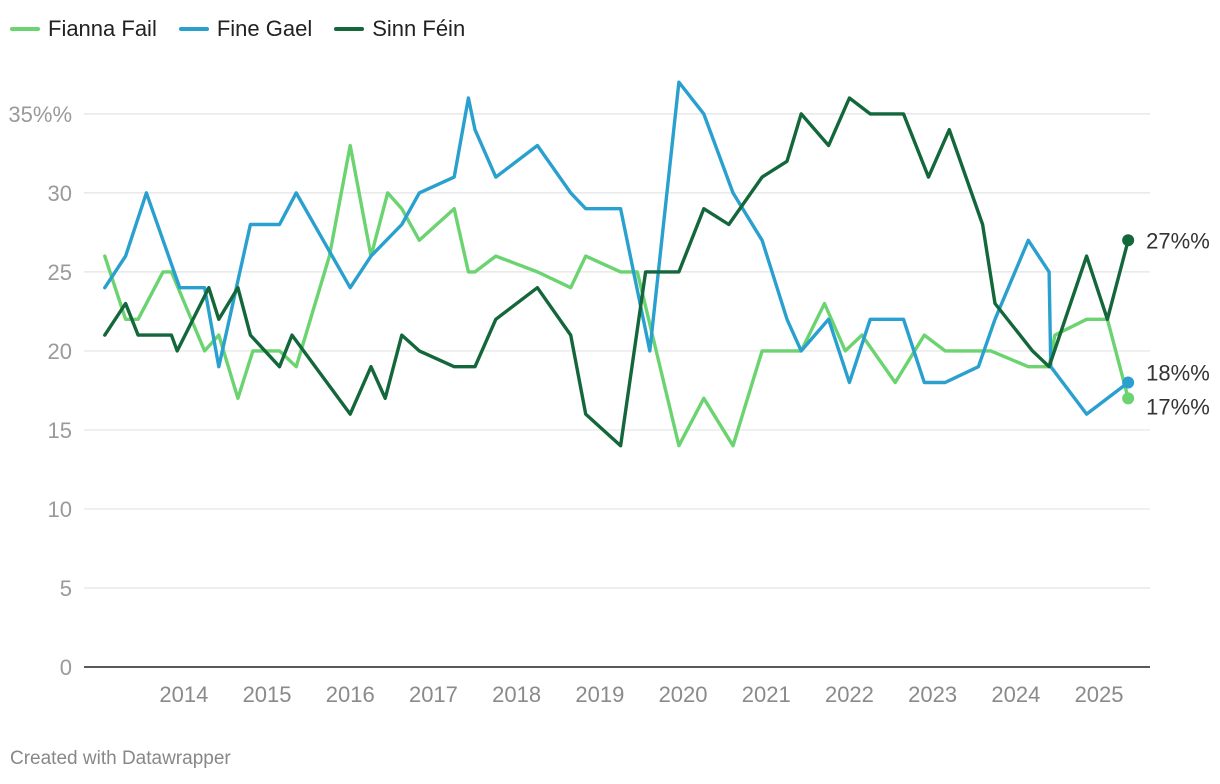 Image resolution: width=1220 pixels, height=784 pixels. What do you see at coordinates (25, 29) in the screenshot?
I see `legend-swatch-fianna-fail` at bounding box center [25, 29].